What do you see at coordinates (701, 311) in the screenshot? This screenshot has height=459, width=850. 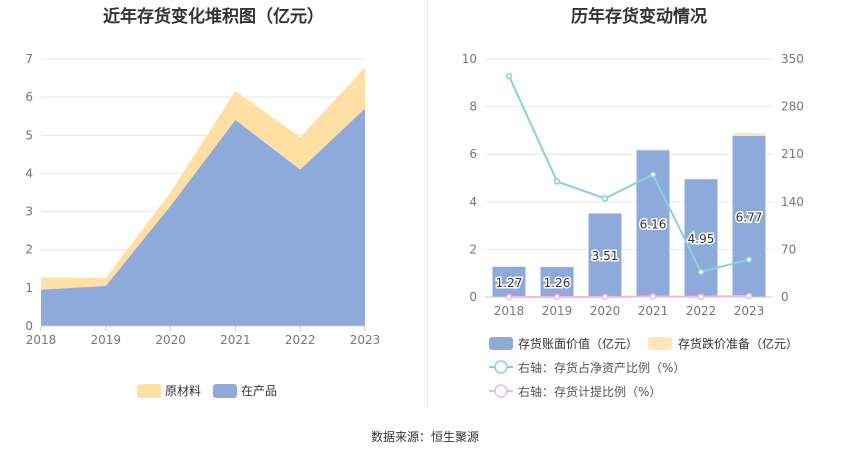 I see `right-x-tick-label: 2022` at bounding box center [701, 311].